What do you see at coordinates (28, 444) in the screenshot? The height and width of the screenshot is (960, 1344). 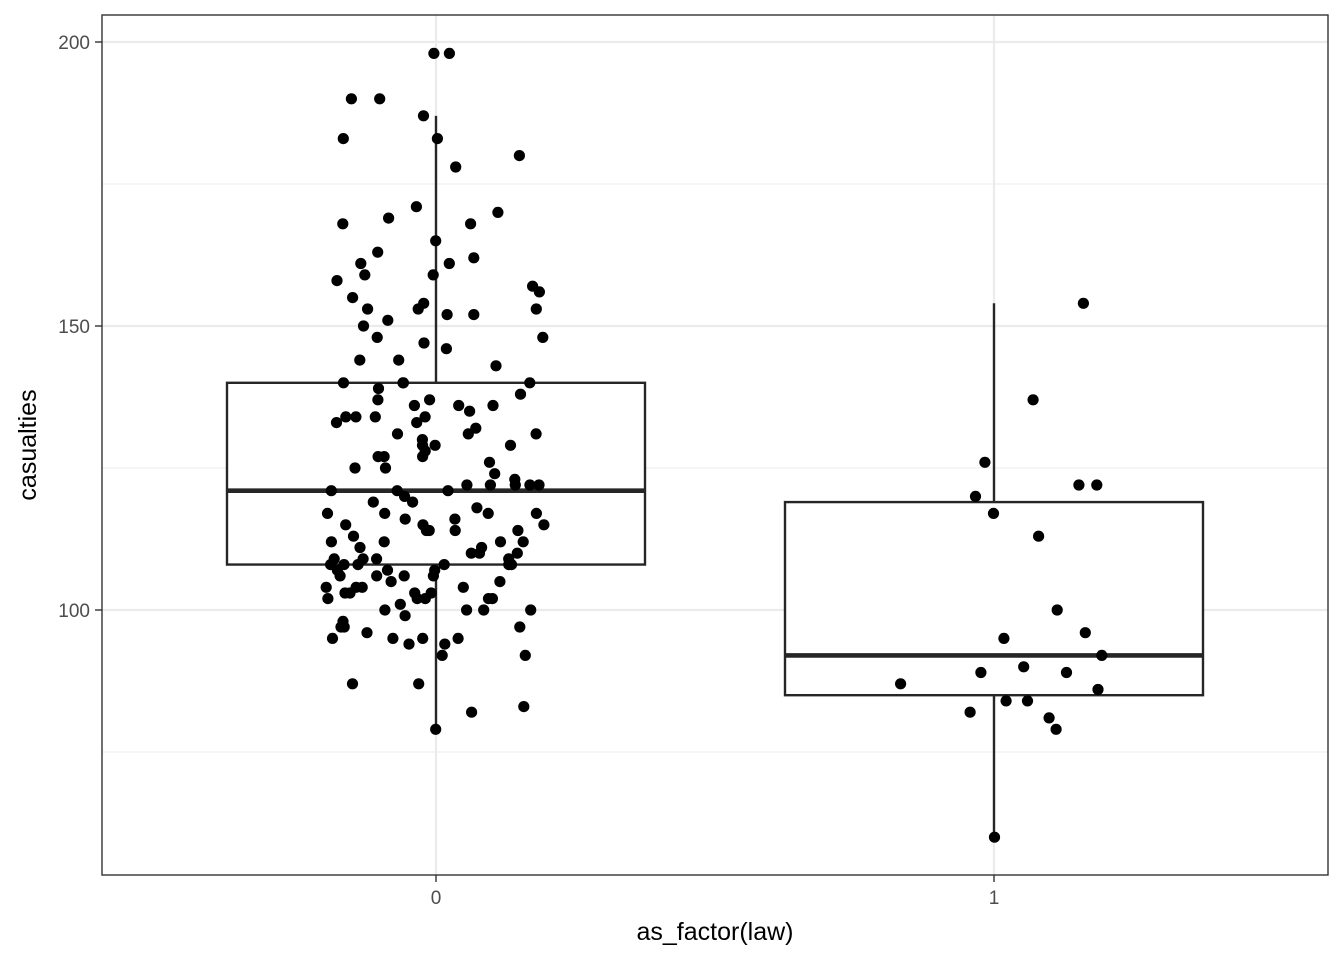 I see `y-axis-title: casualties` at bounding box center [28, 444].